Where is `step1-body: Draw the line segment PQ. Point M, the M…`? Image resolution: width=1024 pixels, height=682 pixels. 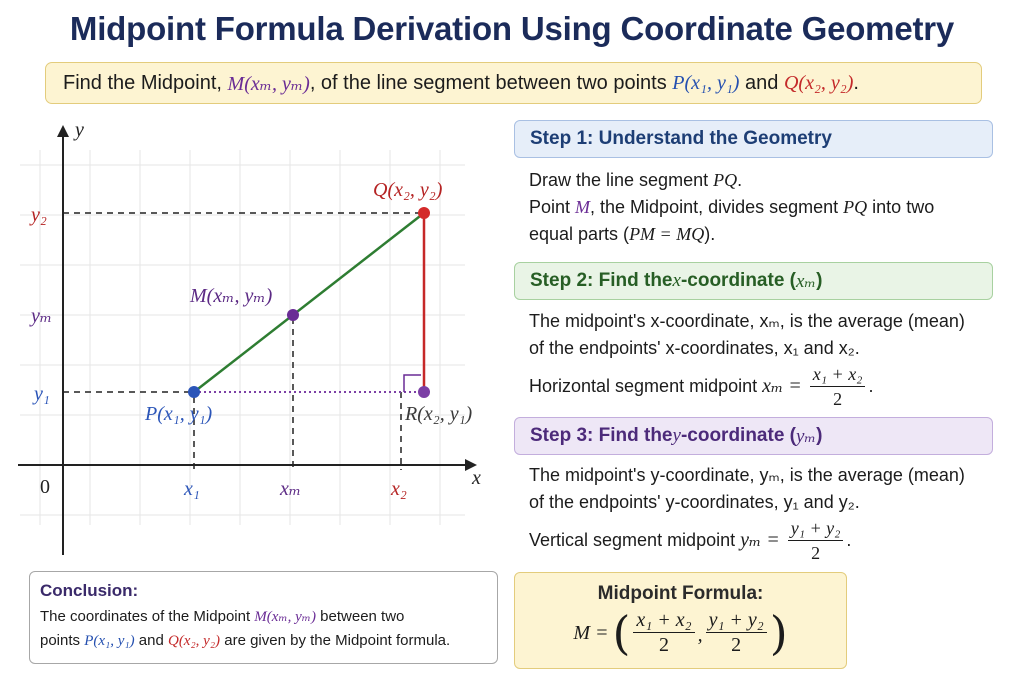 step1-body: Draw the line segment PQ. Point M, the M… is located at coordinates (764, 207).